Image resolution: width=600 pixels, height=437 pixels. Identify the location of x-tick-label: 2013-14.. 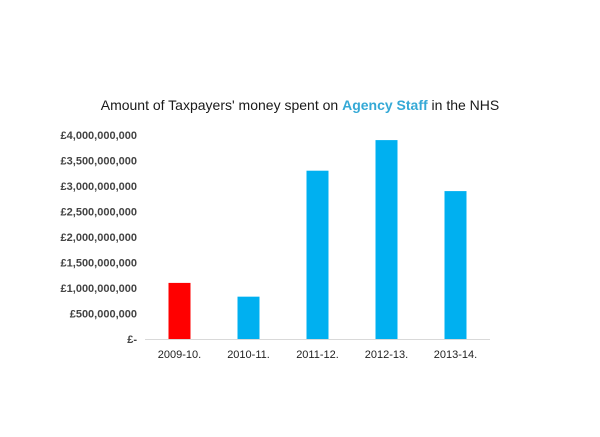
(455, 355).